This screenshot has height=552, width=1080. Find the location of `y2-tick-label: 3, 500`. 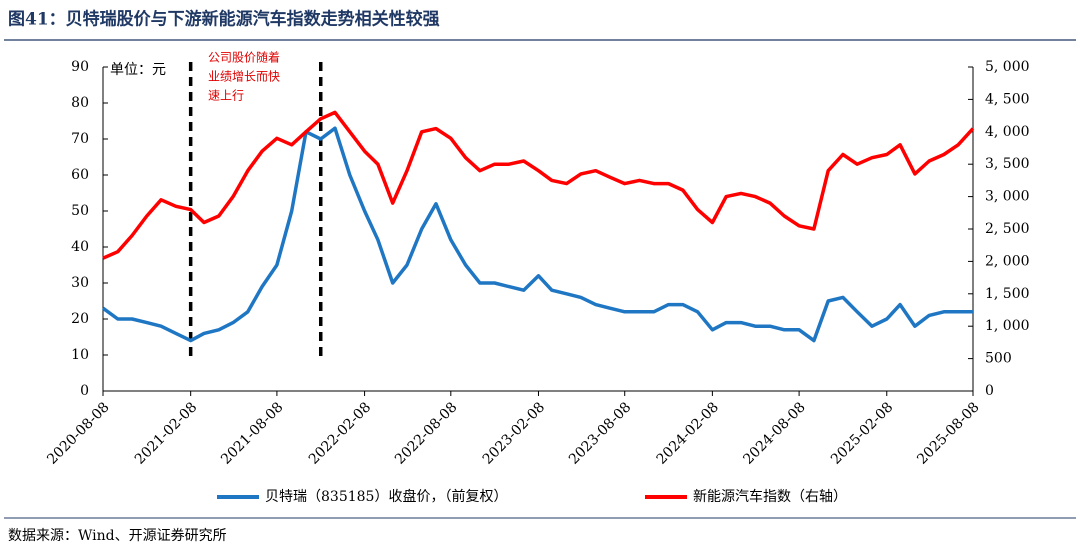

y2-tick-label: 3, 500 is located at coordinates (1007, 164).